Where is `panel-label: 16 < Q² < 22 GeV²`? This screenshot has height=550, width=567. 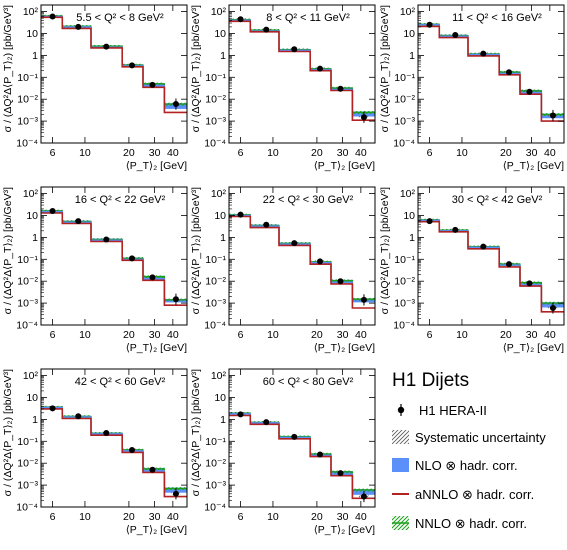 panel-label: 16 < Q² < 22 GeV² is located at coordinates (120, 200).